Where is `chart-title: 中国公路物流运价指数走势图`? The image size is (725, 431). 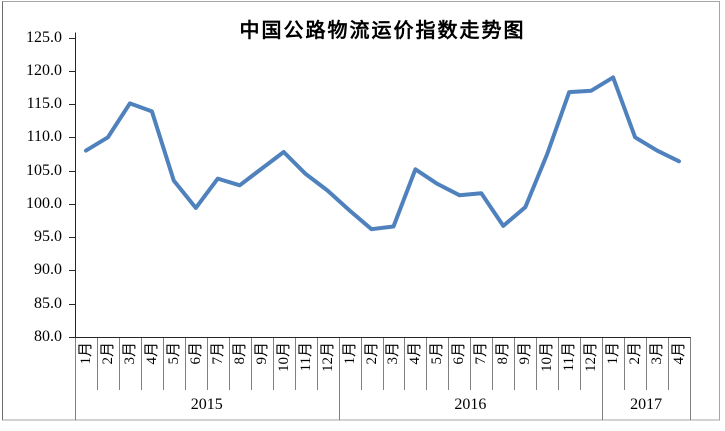
chart-title: 中国公路物流运价指数走势图 is located at coordinates (382, 31).